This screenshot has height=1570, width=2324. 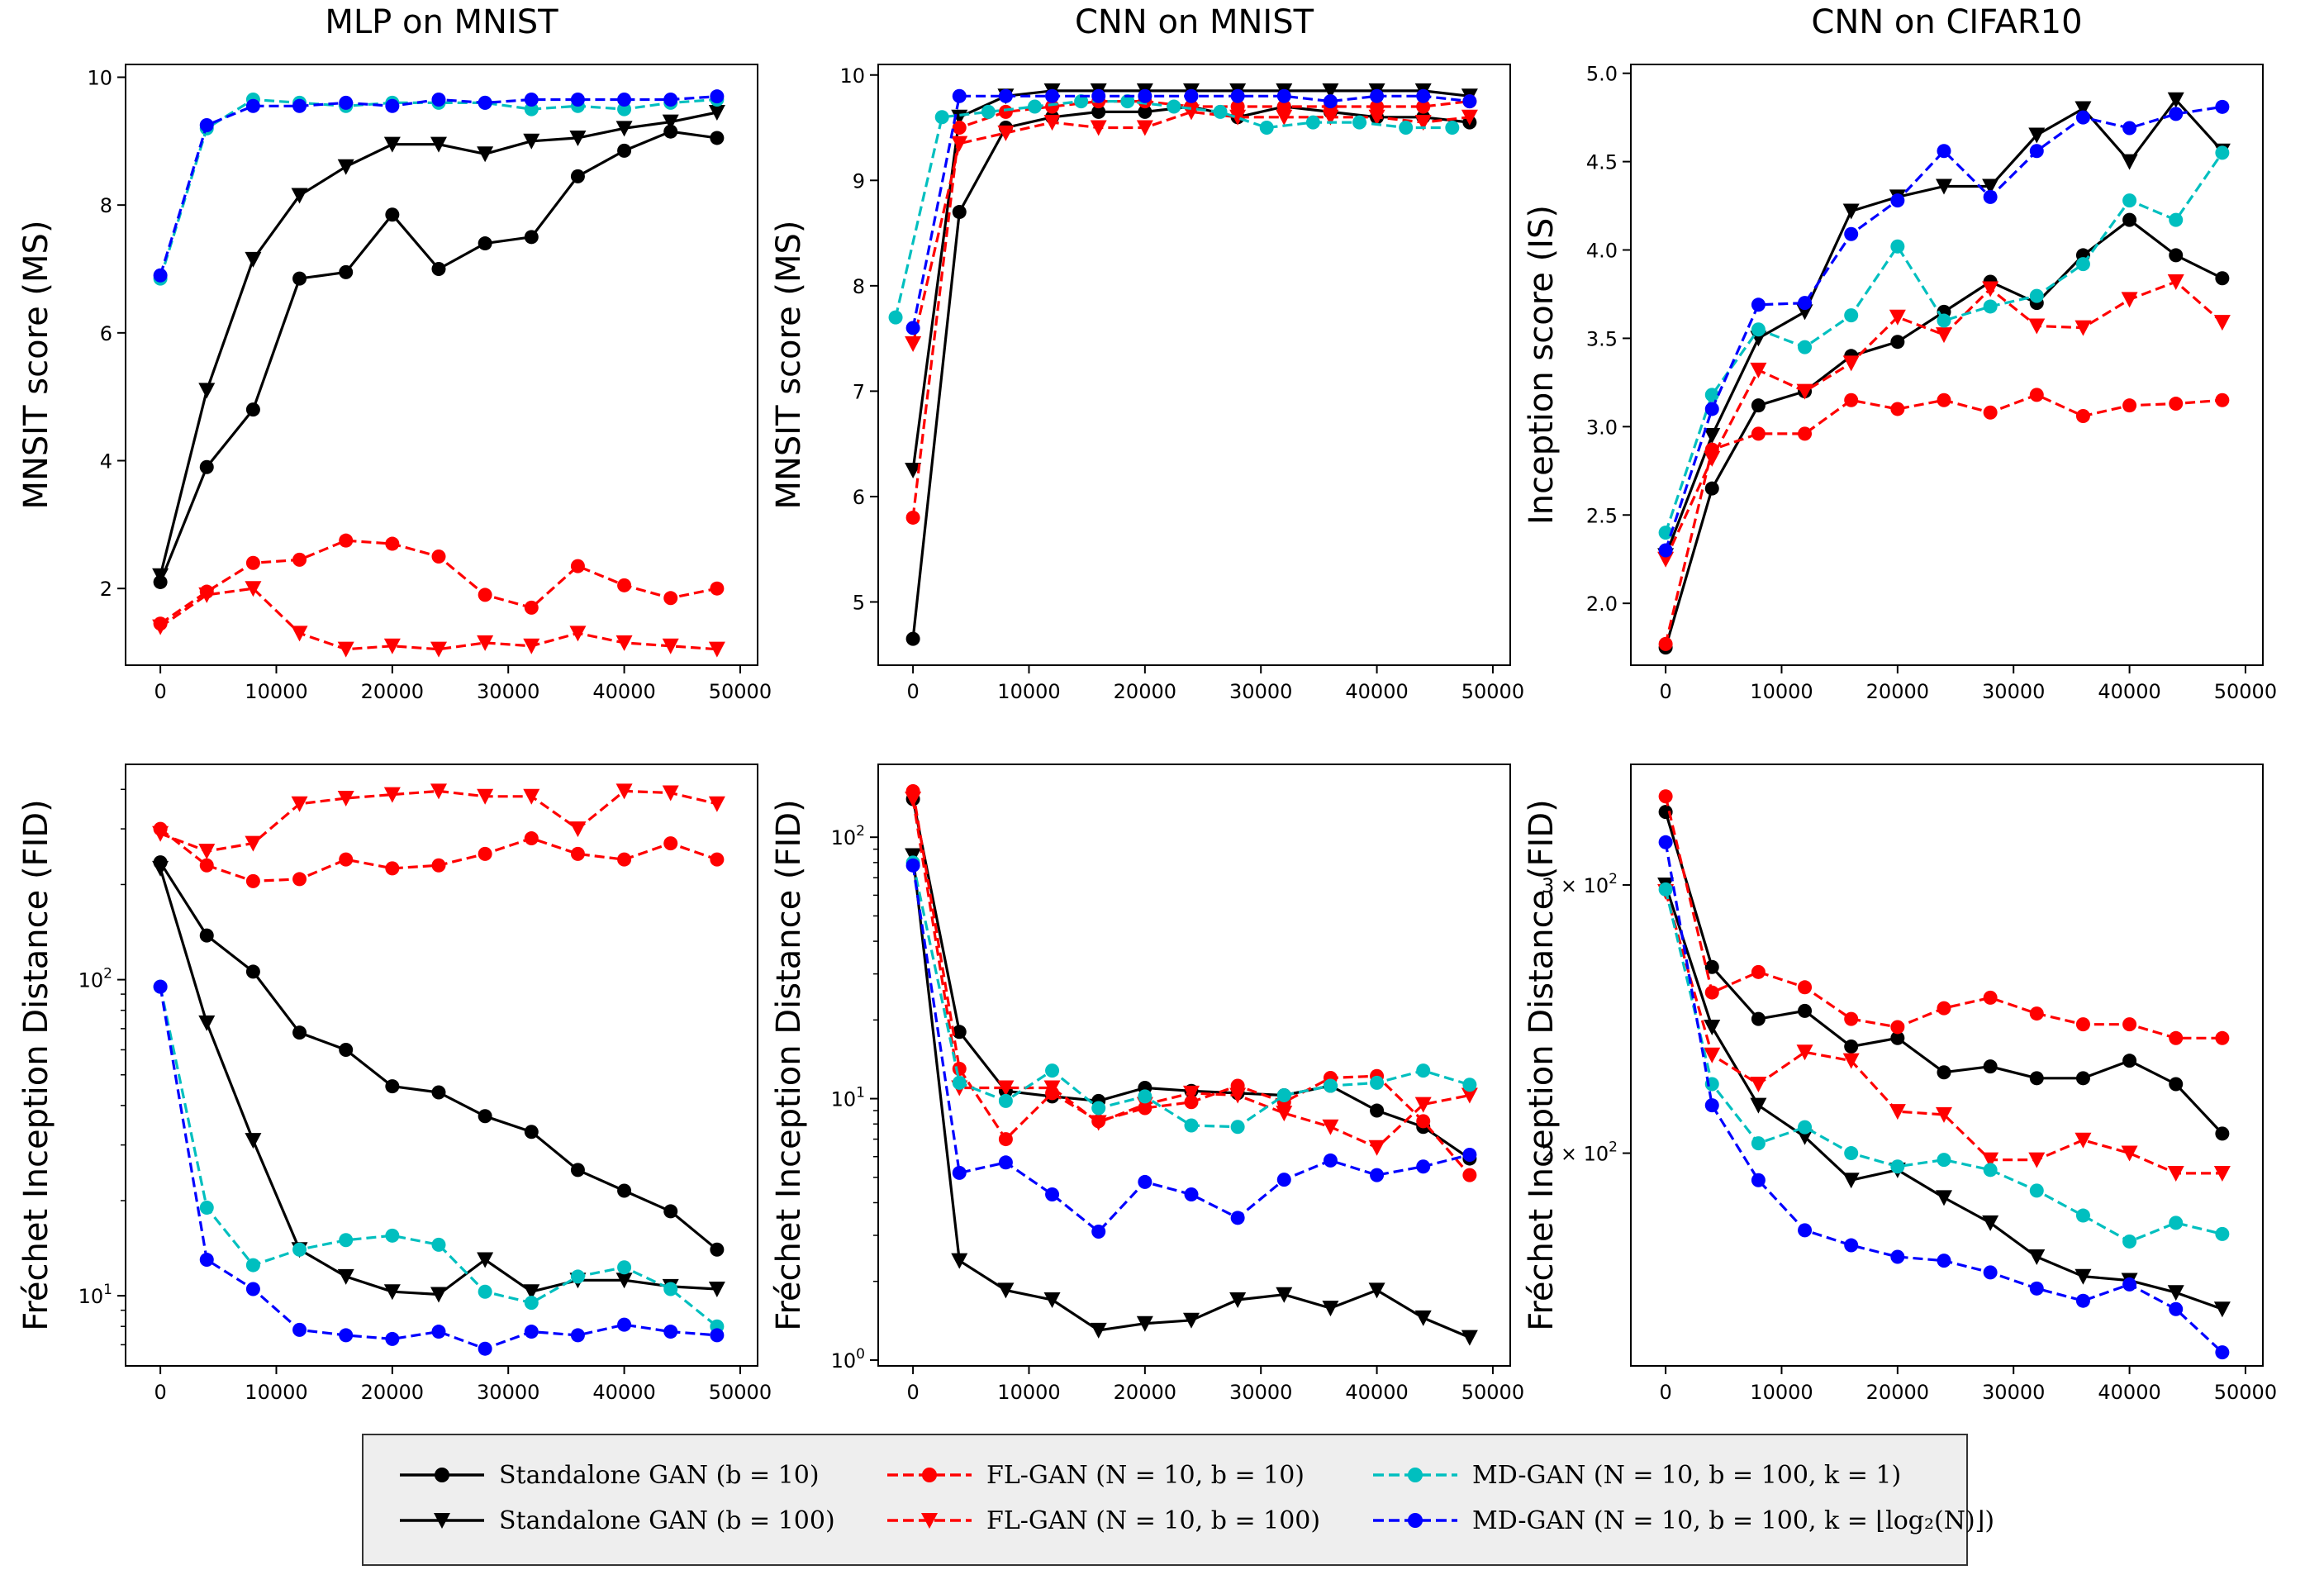 What do you see at coordinates (609, 1475) in the screenshot?
I see `legend-item-standalone-b10: Standalone GAN (b = 10)` at bounding box center [609, 1475].